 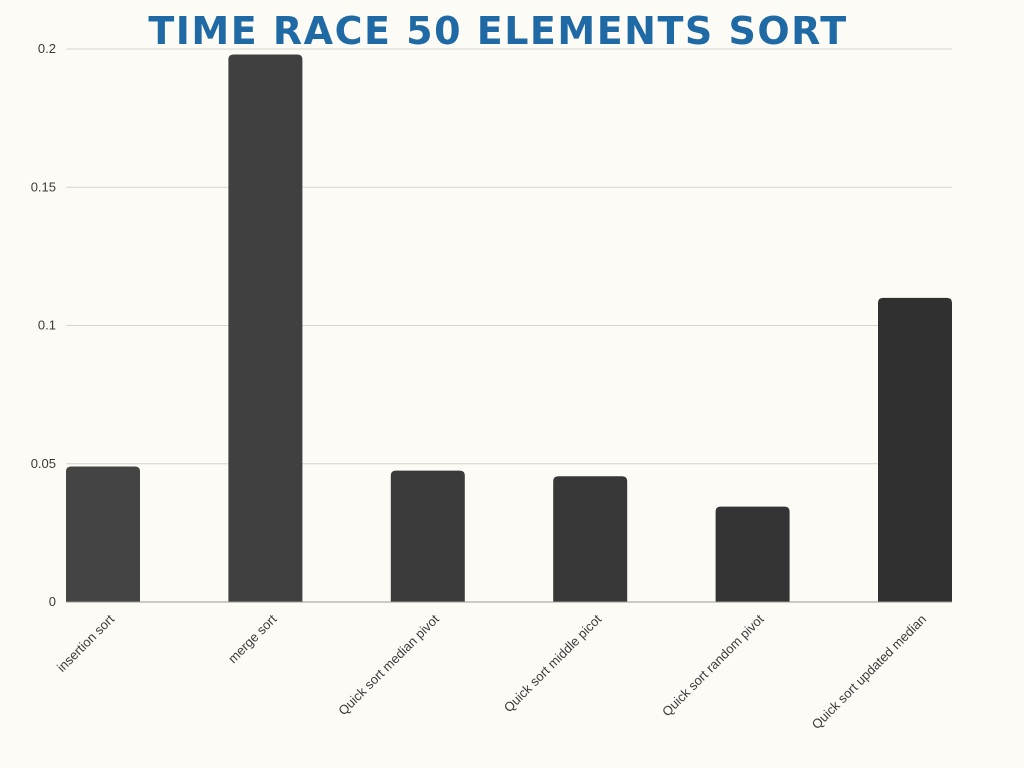 I want to click on x-tick-label: merge sort, so click(x=252, y=638).